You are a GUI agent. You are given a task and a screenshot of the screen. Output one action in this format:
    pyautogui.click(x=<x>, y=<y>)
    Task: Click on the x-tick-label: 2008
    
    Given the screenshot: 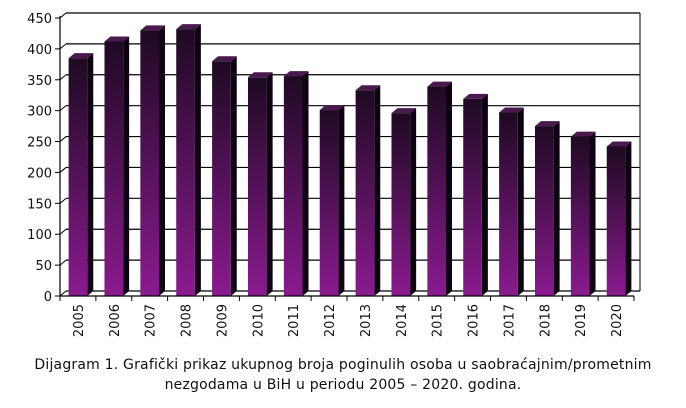 What is the action you would take?
    pyautogui.click(x=187, y=320)
    